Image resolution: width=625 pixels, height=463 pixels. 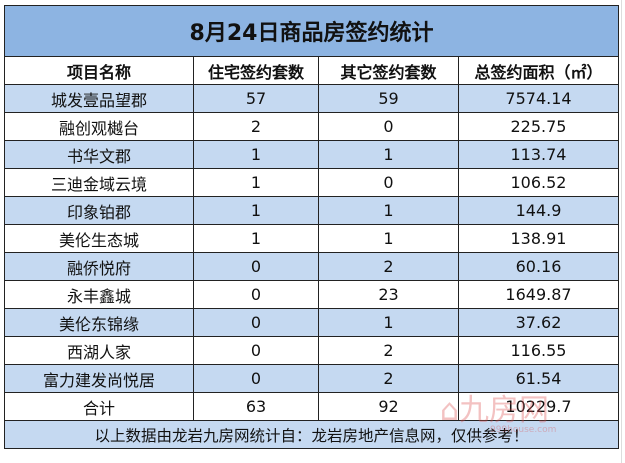 What do you see at coordinates (99, 98) in the screenshot?
I see `project-name: 城发壹品望郡` at bounding box center [99, 98].